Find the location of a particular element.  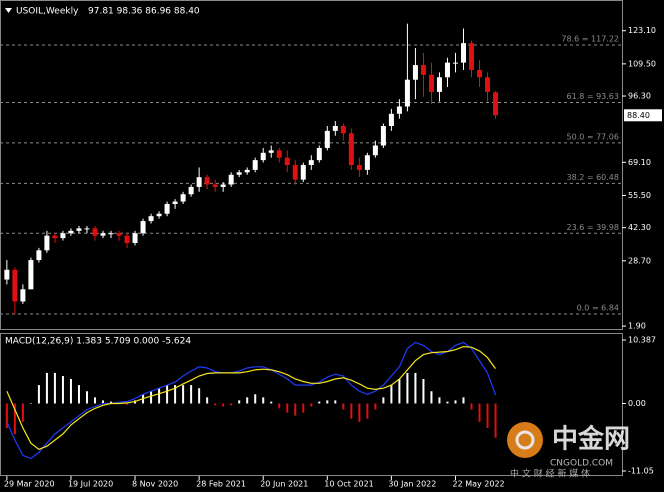

x-tick-label: 19 Jul 2020 is located at coordinates (90, 484).